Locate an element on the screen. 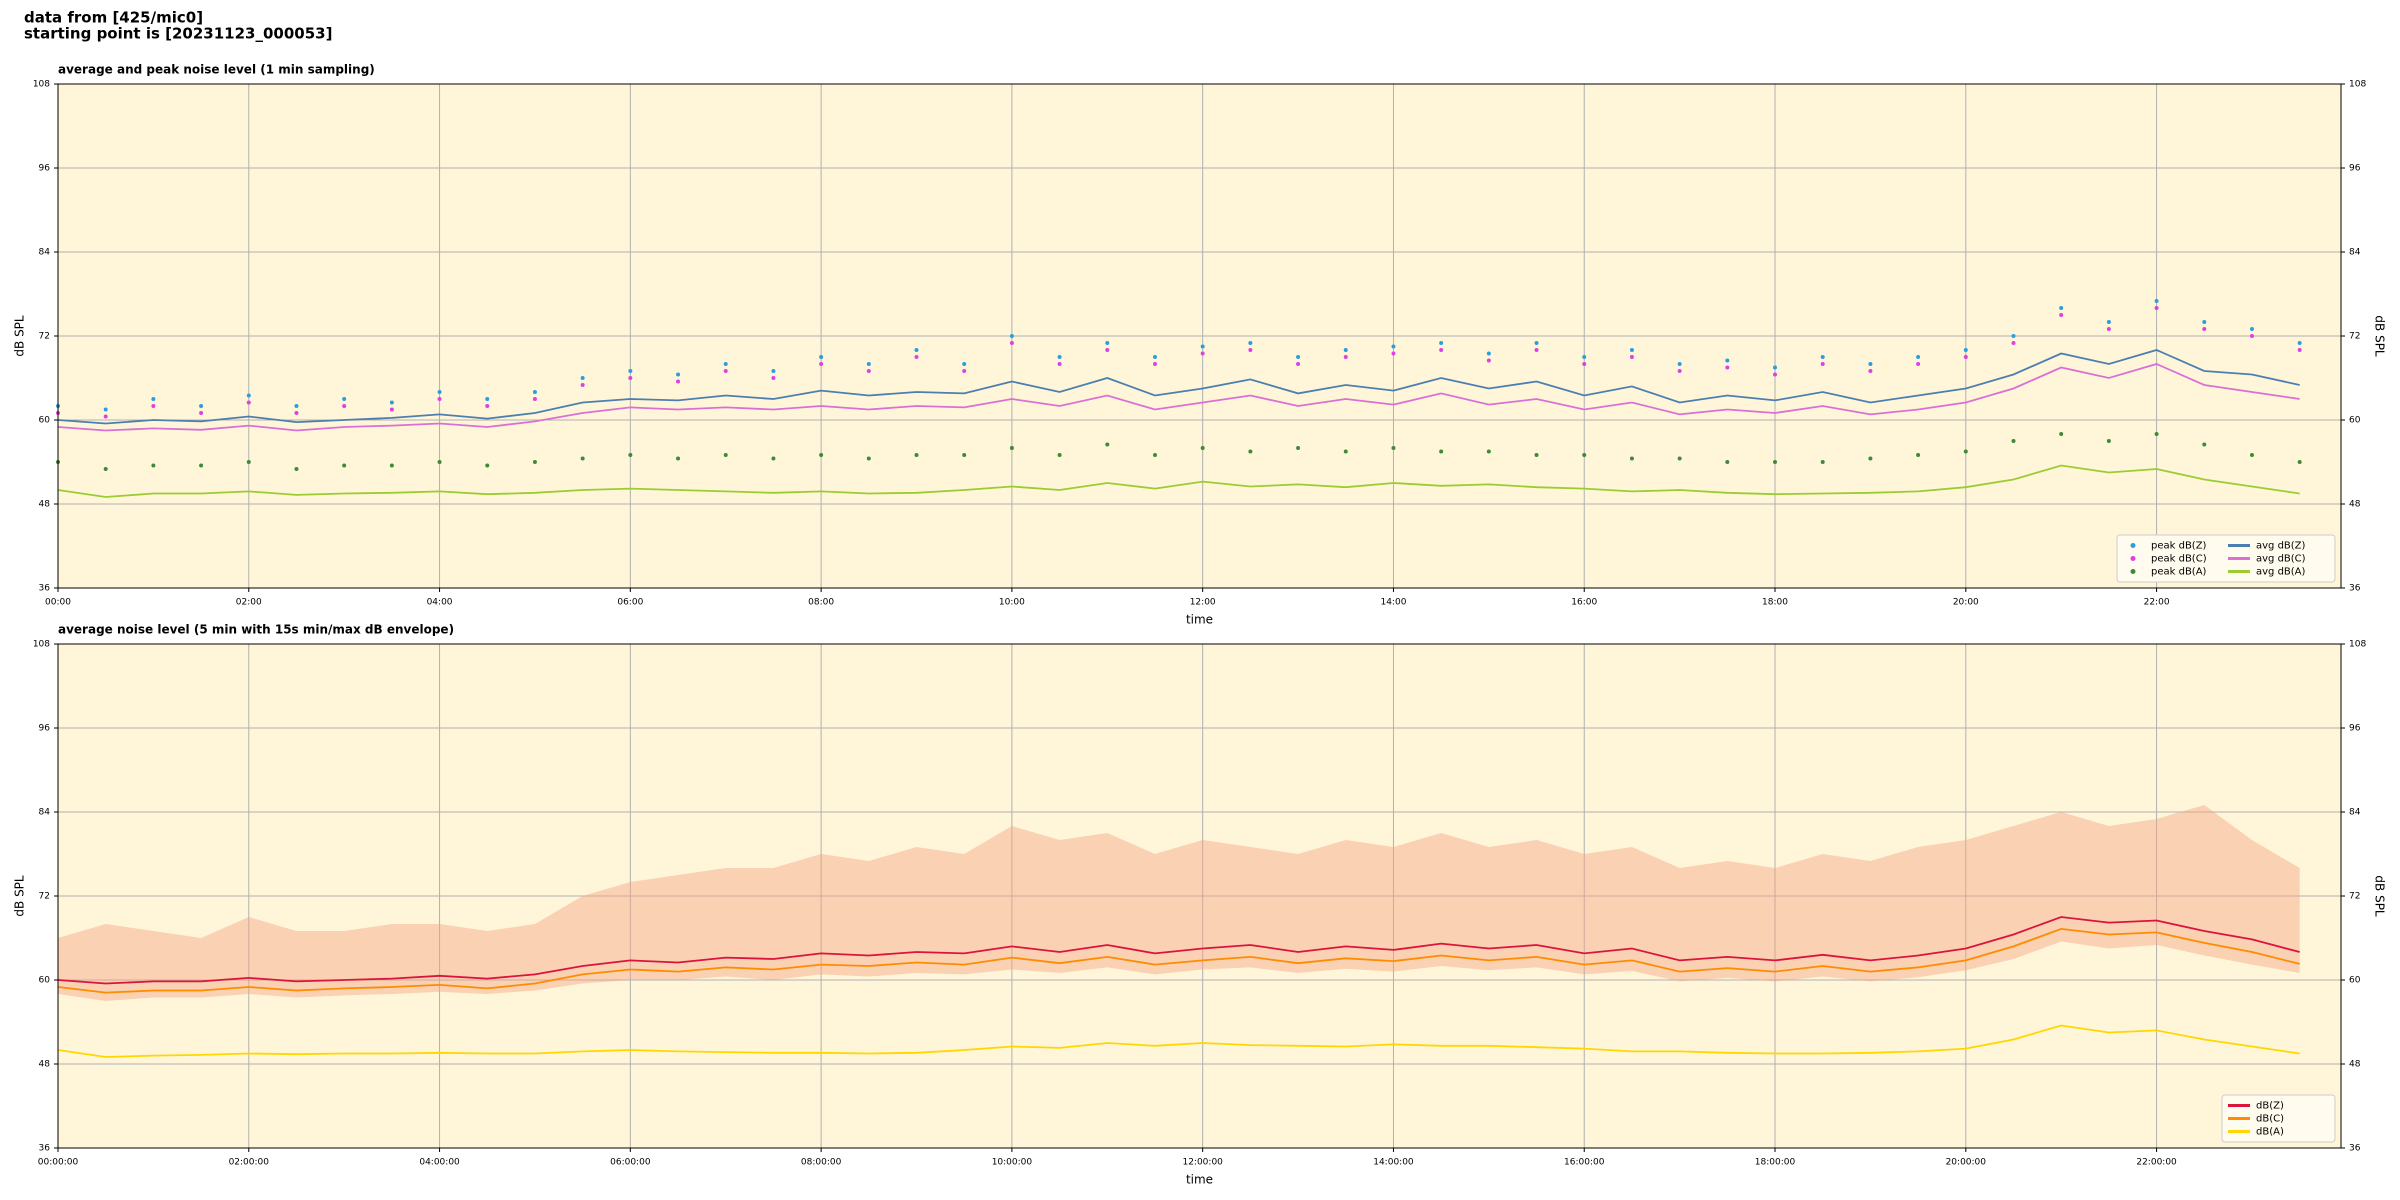 The height and width of the screenshot is (1200, 2400). y-tick-label: 60 is located at coordinates (45, 421).